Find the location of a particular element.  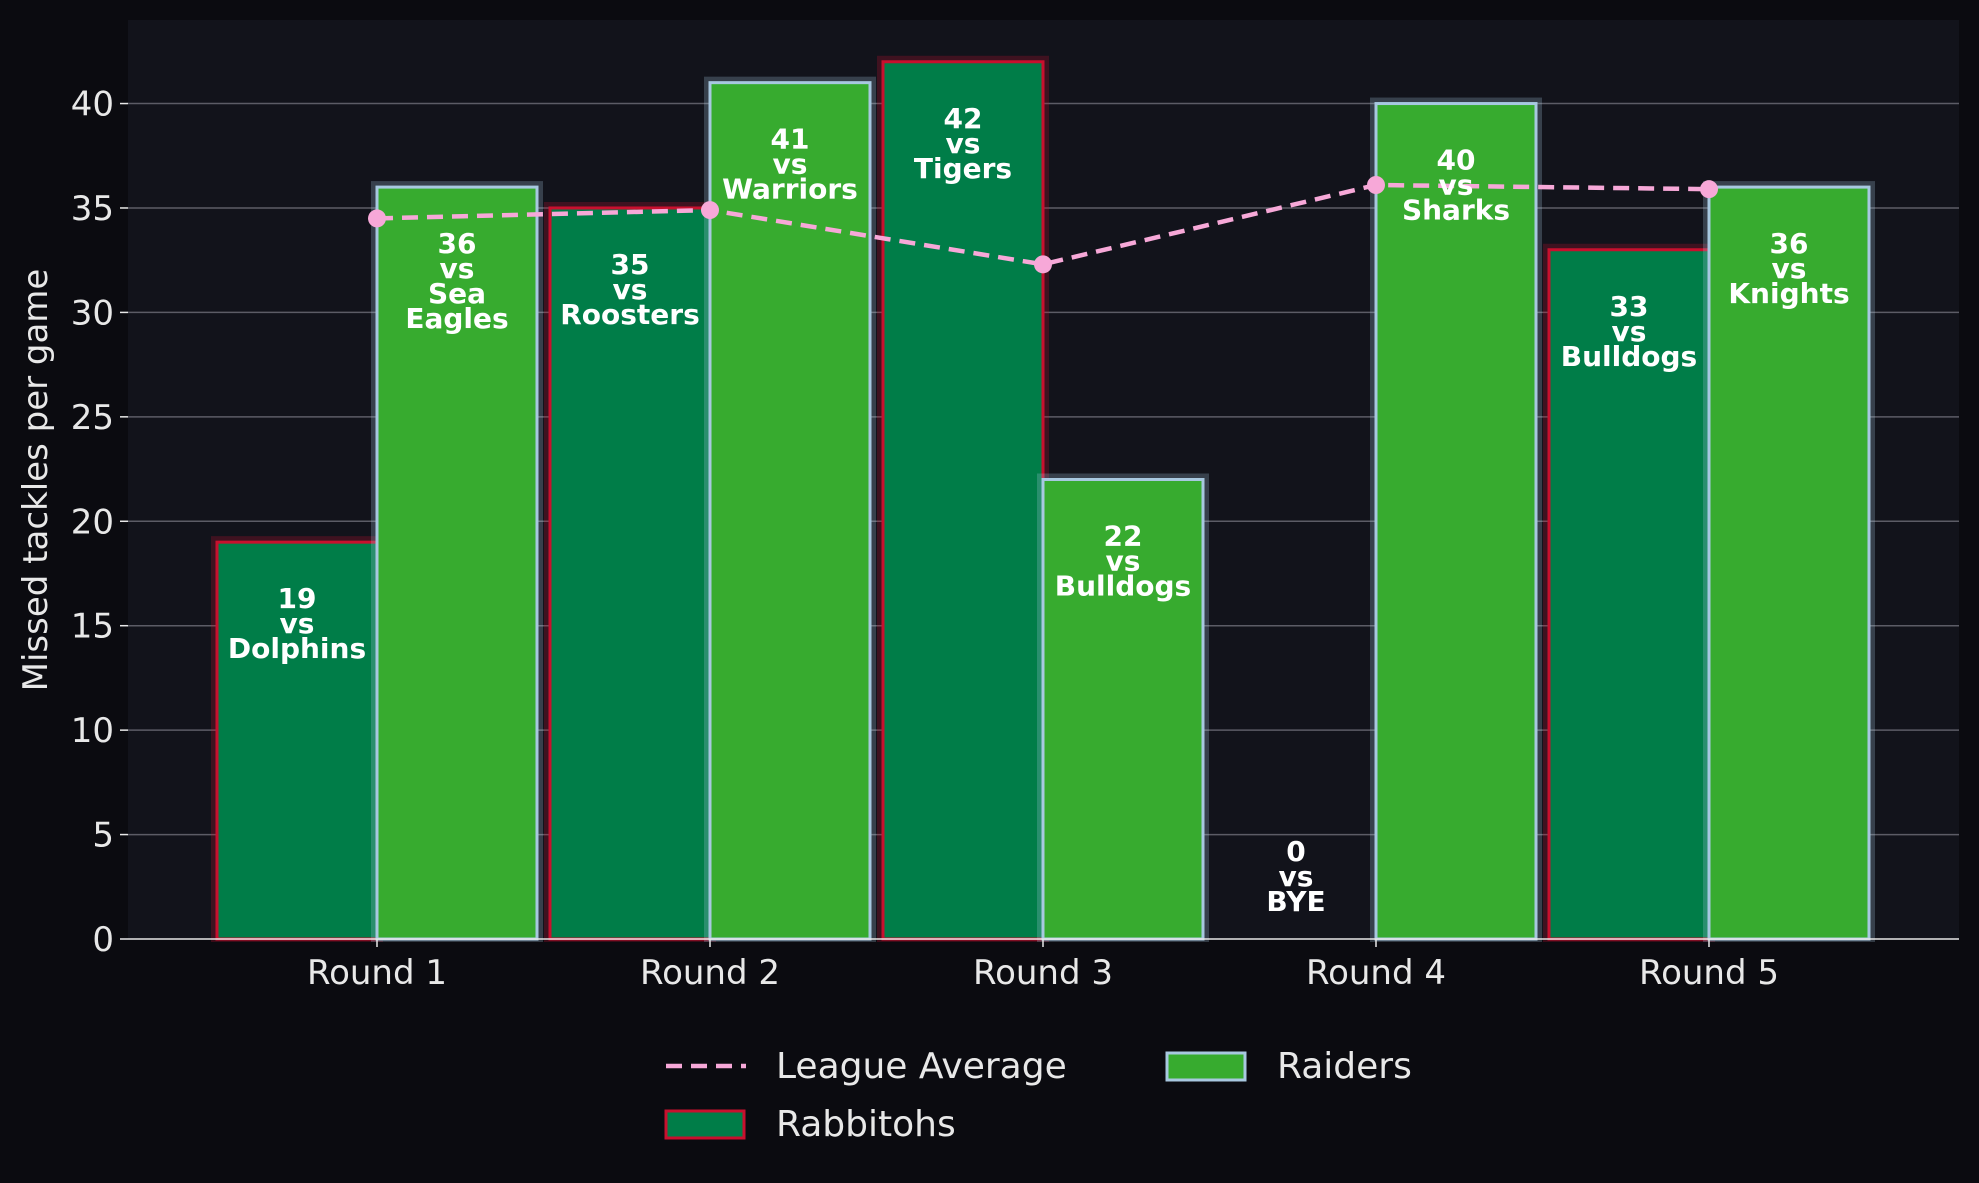

y-axis-label: Missed tackles per game is located at coordinates (36, 480).